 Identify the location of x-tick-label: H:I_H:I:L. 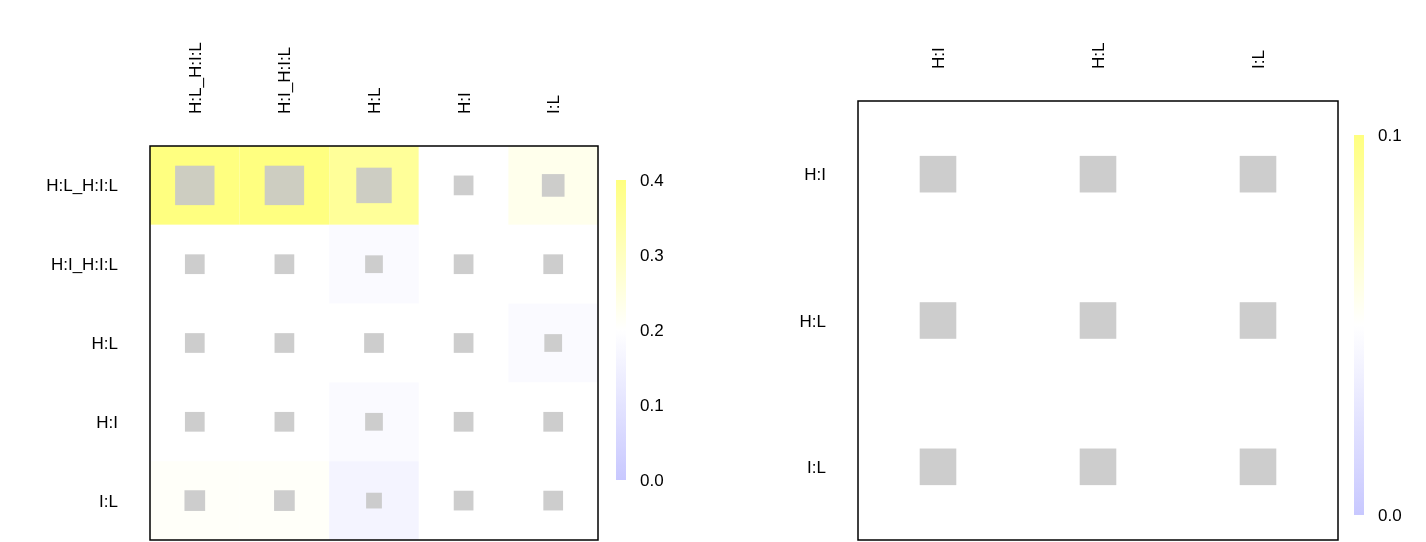
(285, 80).